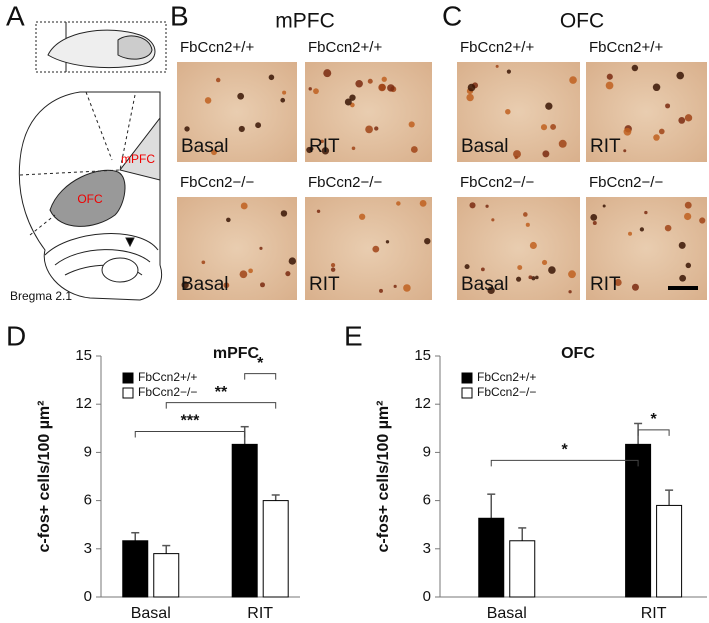 This screenshot has height=623, width=709. I want to click on panel-title: OFC, so click(582, 21).